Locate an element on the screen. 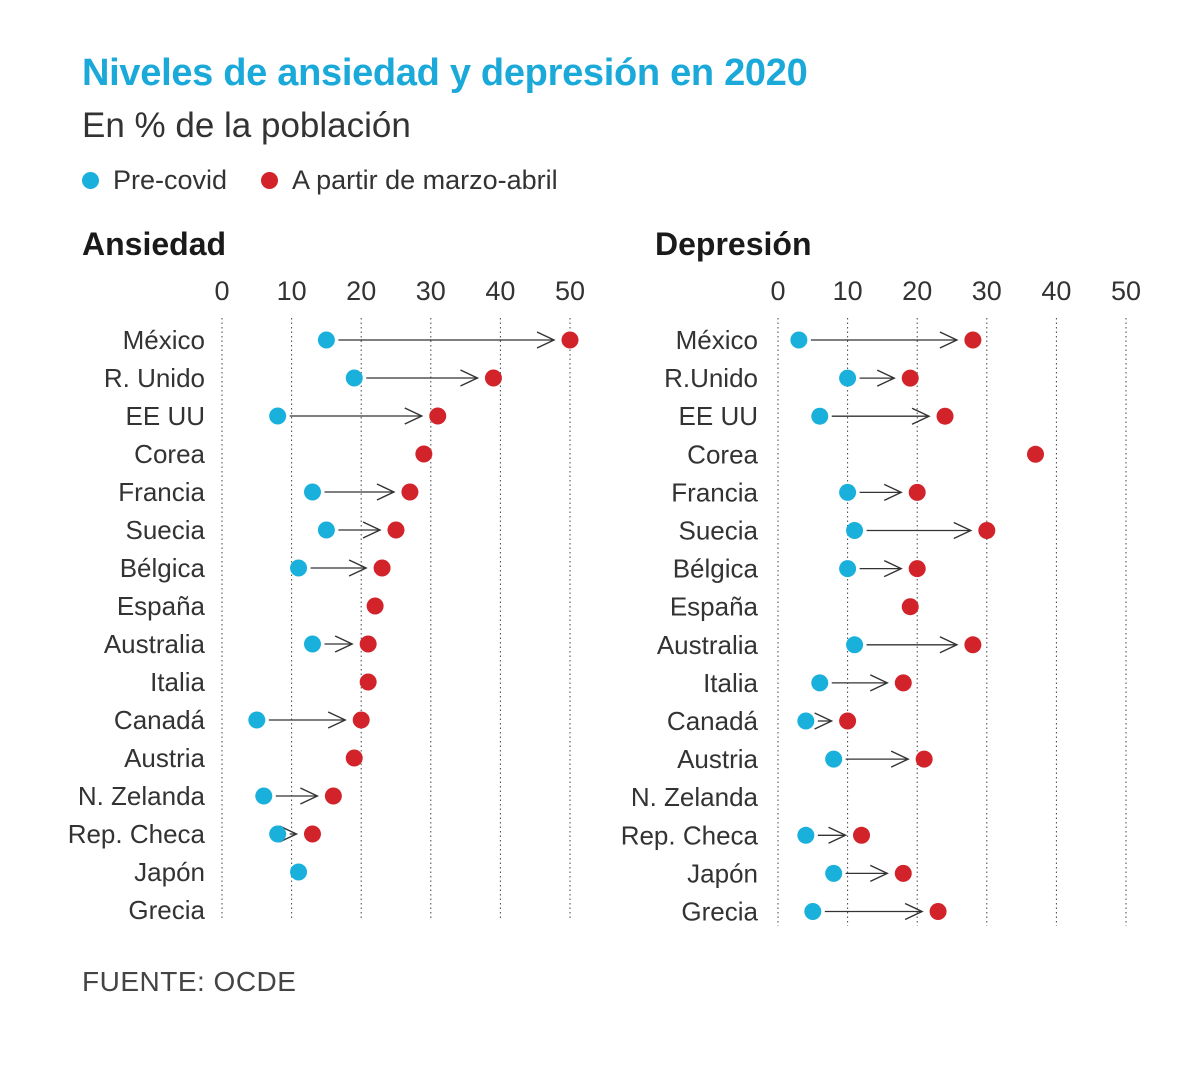 The width and height of the screenshot is (1200, 1076). row-label-ansiedad: Canadá is located at coordinates (160, 720).